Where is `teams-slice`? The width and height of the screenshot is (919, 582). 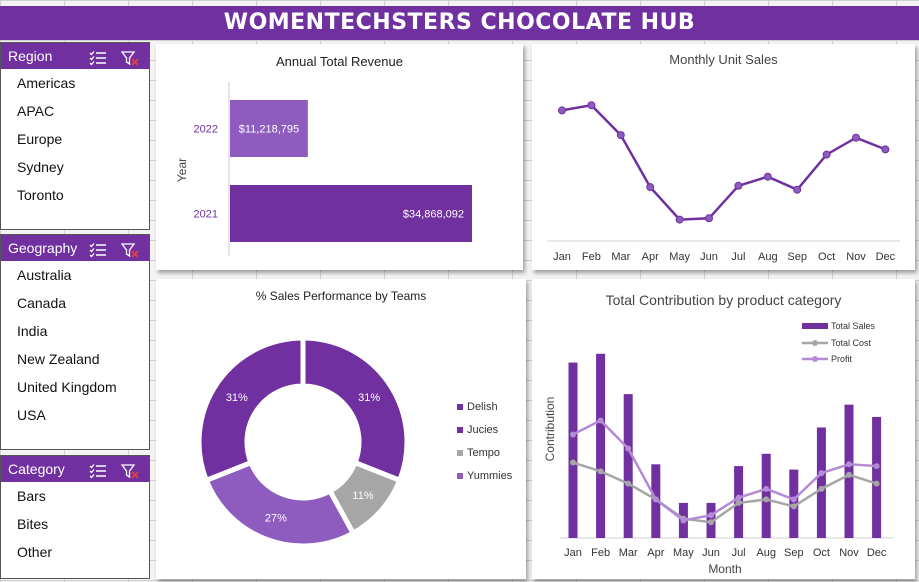
teams-slice is located at coordinates (251, 409).